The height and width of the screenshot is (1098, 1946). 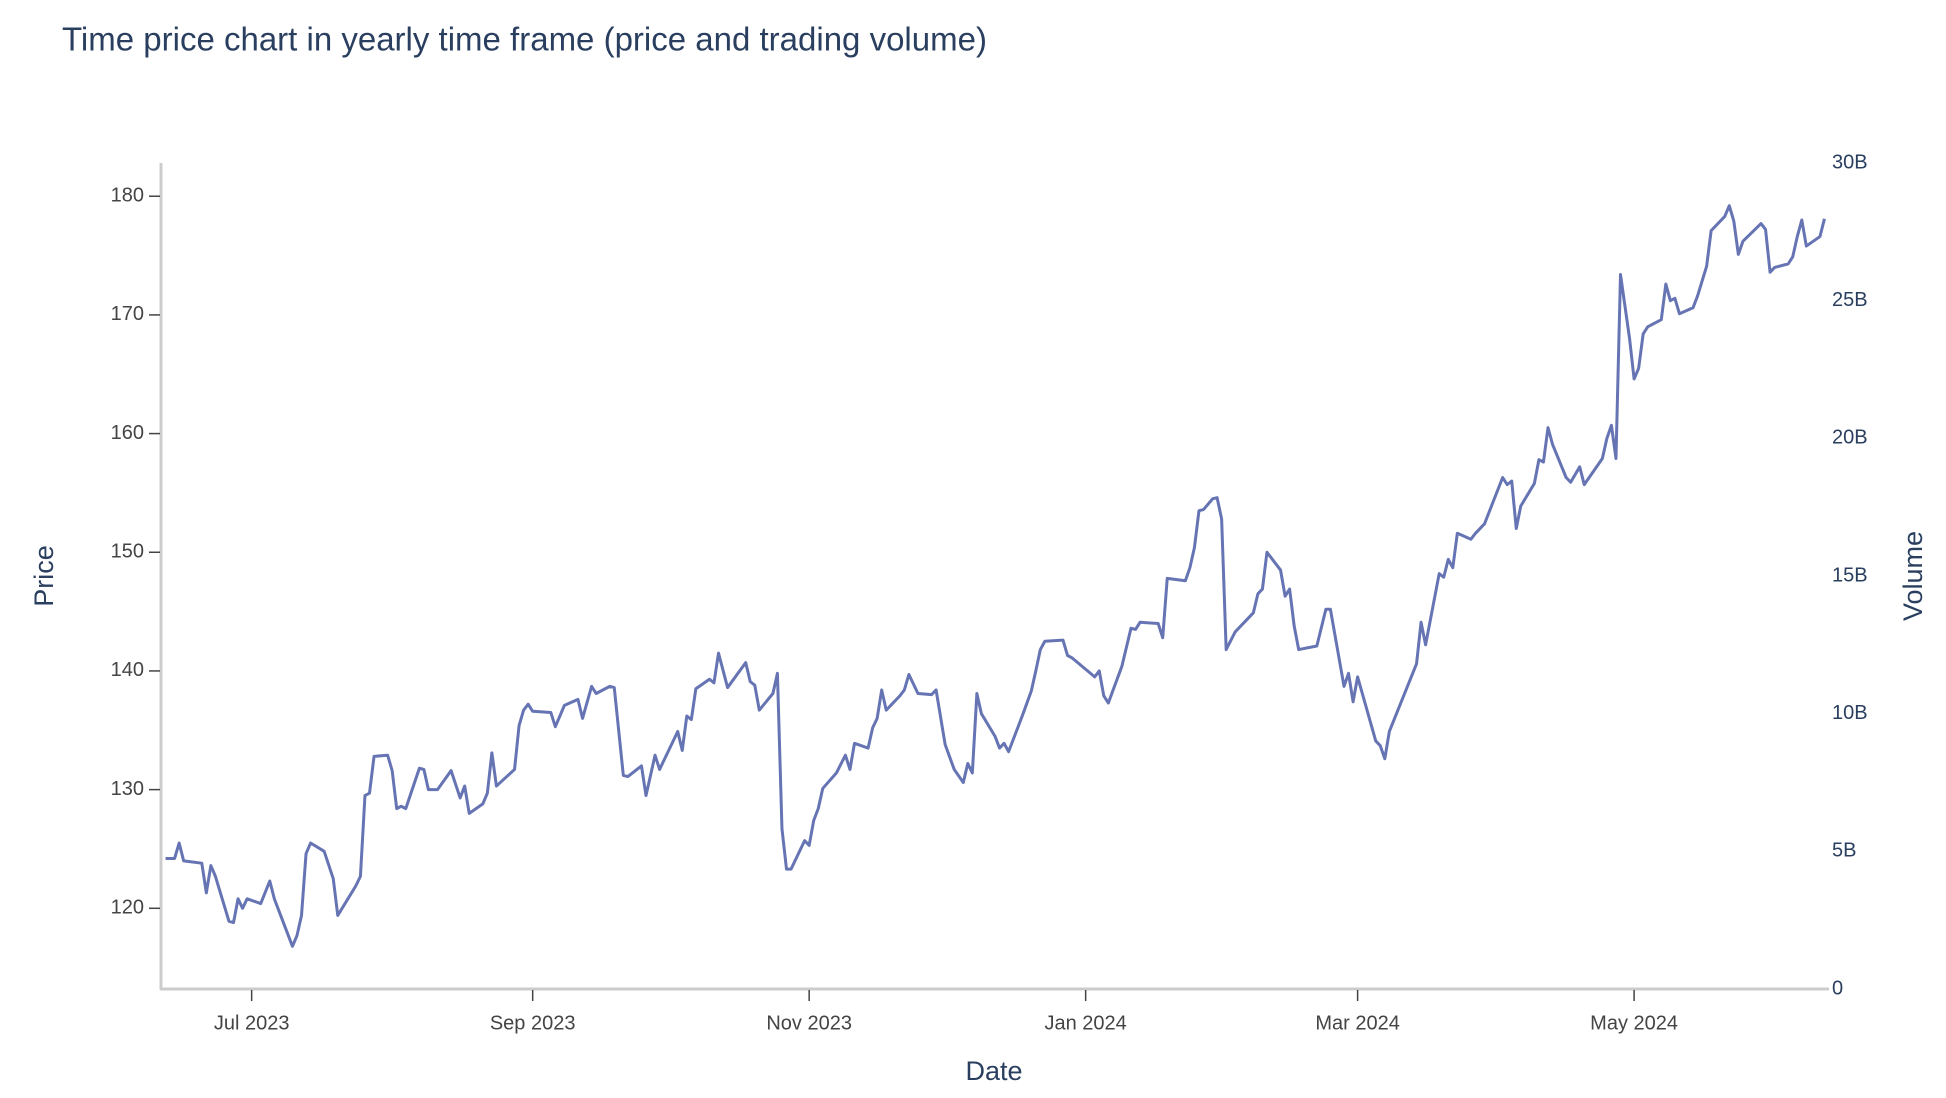 I want to click on y-tick-label: 140, so click(x=127, y=670).